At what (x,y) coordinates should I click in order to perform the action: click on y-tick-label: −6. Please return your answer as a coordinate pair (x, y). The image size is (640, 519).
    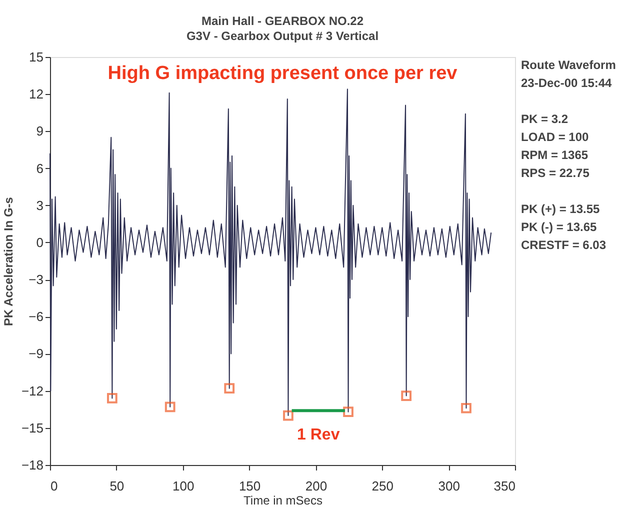
    Looking at the image, I should click on (36, 316).